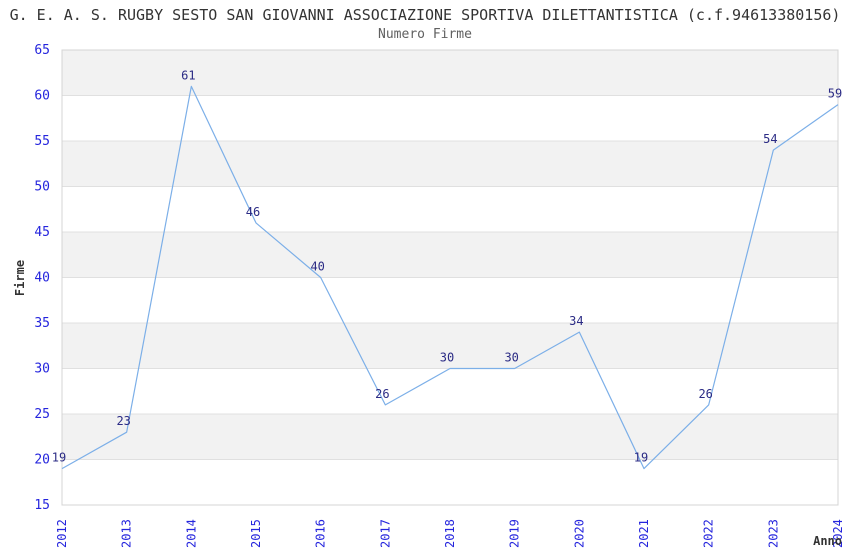 The height and width of the screenshot is (550, 850). I want to click on x-tick-label: 2024, so click(838, 533).